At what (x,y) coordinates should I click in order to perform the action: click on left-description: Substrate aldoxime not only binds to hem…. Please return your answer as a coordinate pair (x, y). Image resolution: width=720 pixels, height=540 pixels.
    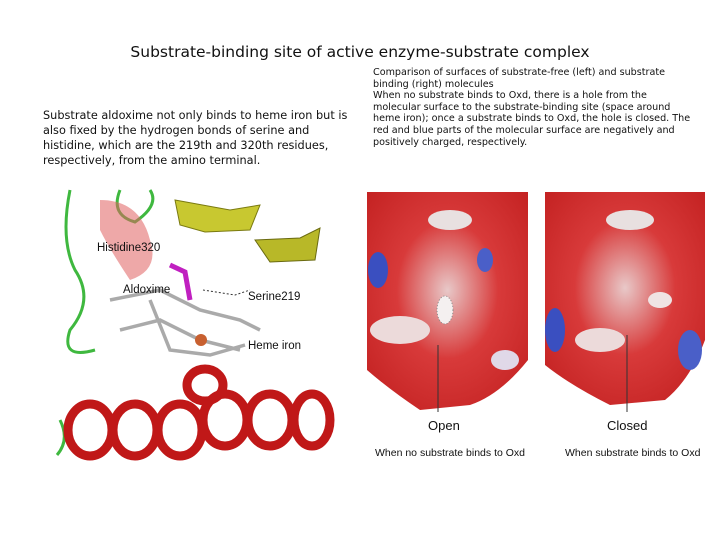
    Looking at the image, I should click on (195, 138).